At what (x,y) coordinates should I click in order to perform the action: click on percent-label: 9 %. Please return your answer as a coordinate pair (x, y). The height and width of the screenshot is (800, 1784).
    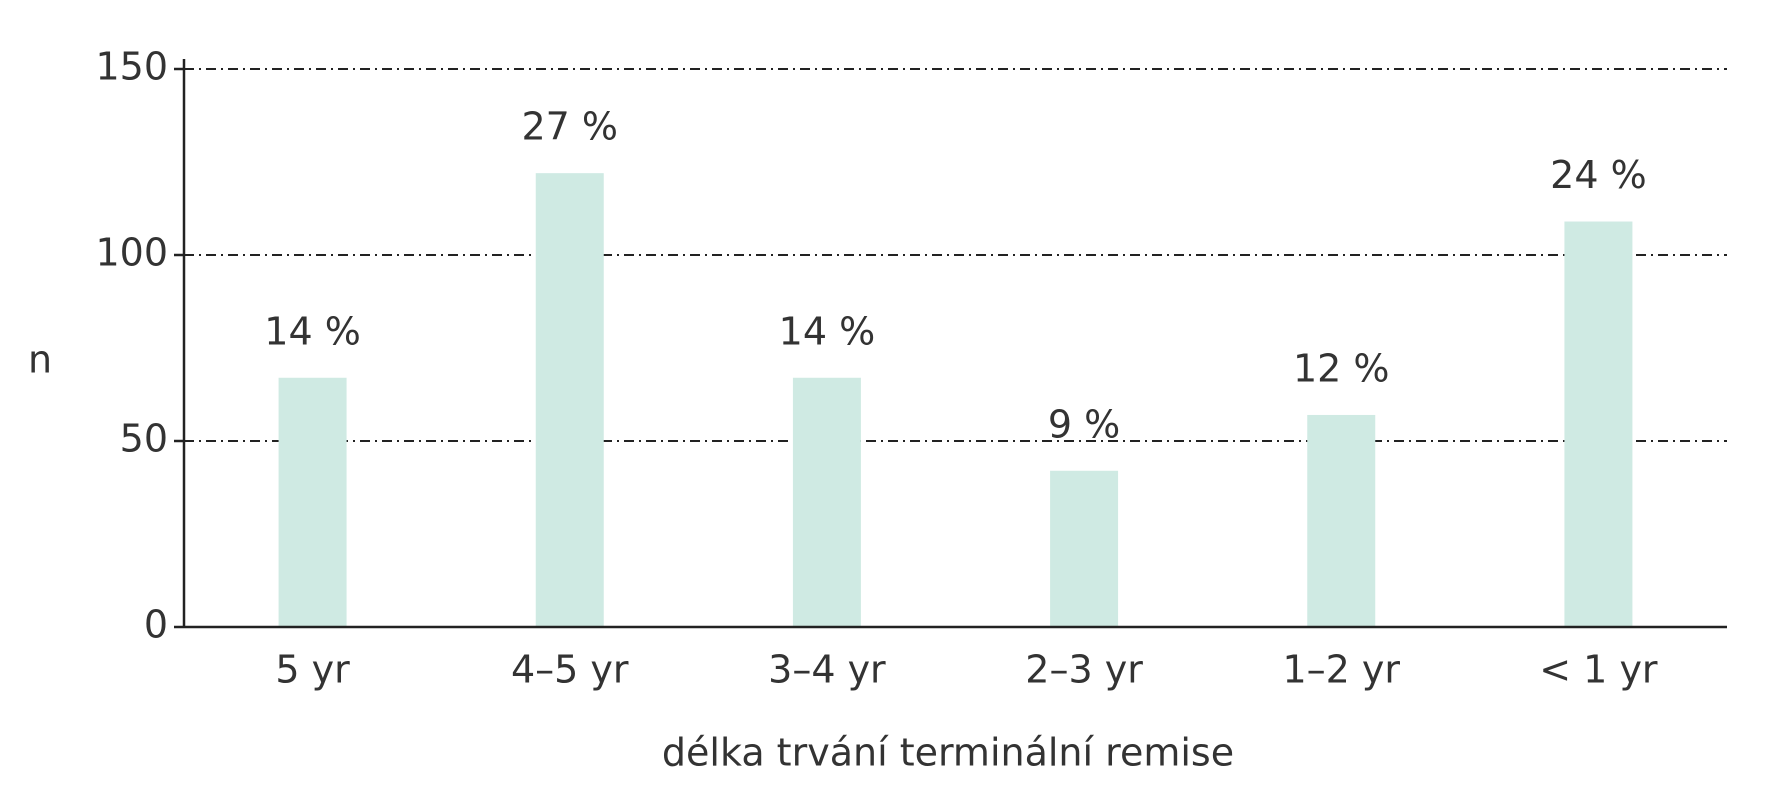
    Looking at the image, I should click on (1084, 424).